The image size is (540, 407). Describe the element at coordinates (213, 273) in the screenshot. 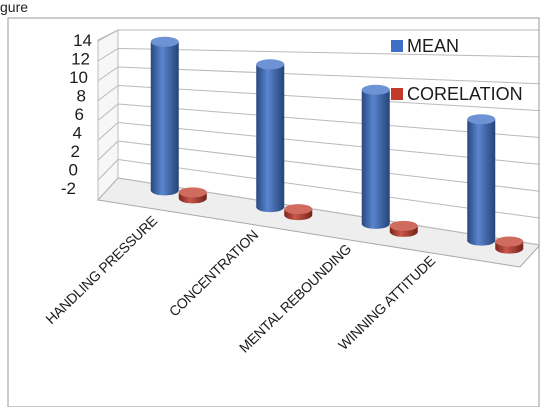

I see `category-label: CONCENTRATION` at that location.